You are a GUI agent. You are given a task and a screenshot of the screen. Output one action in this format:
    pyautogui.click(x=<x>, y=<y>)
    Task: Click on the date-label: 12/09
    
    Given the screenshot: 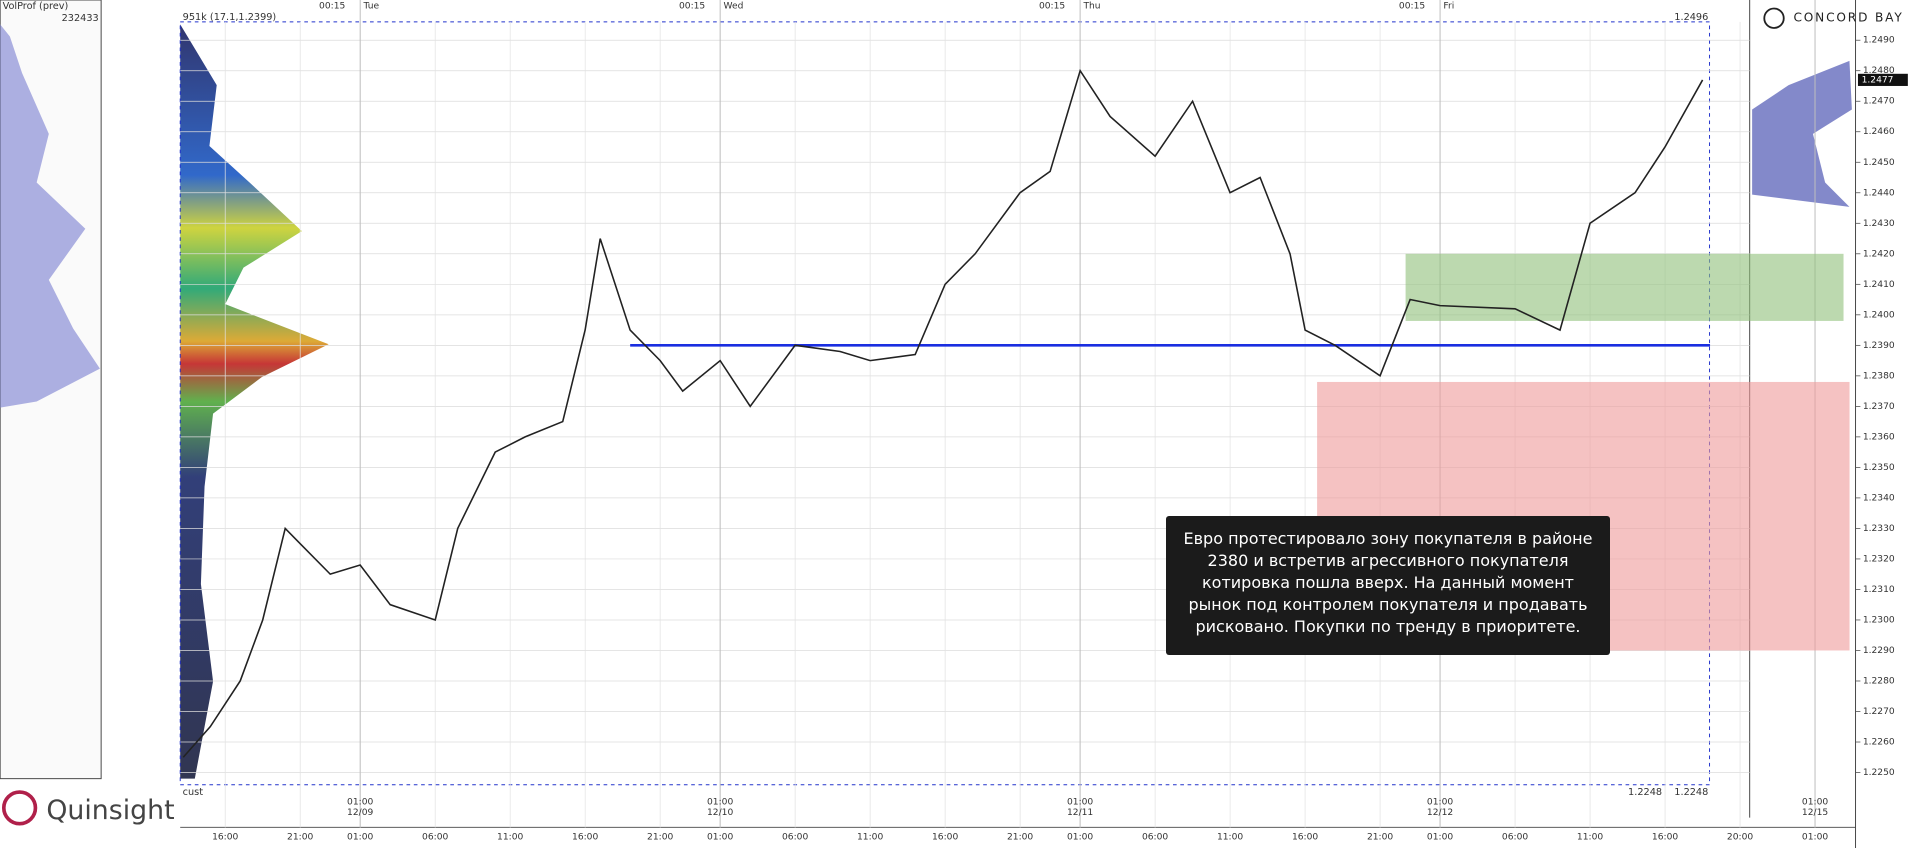 What is the action you would take?
    pyautogui.click(x=360, y=813)
    